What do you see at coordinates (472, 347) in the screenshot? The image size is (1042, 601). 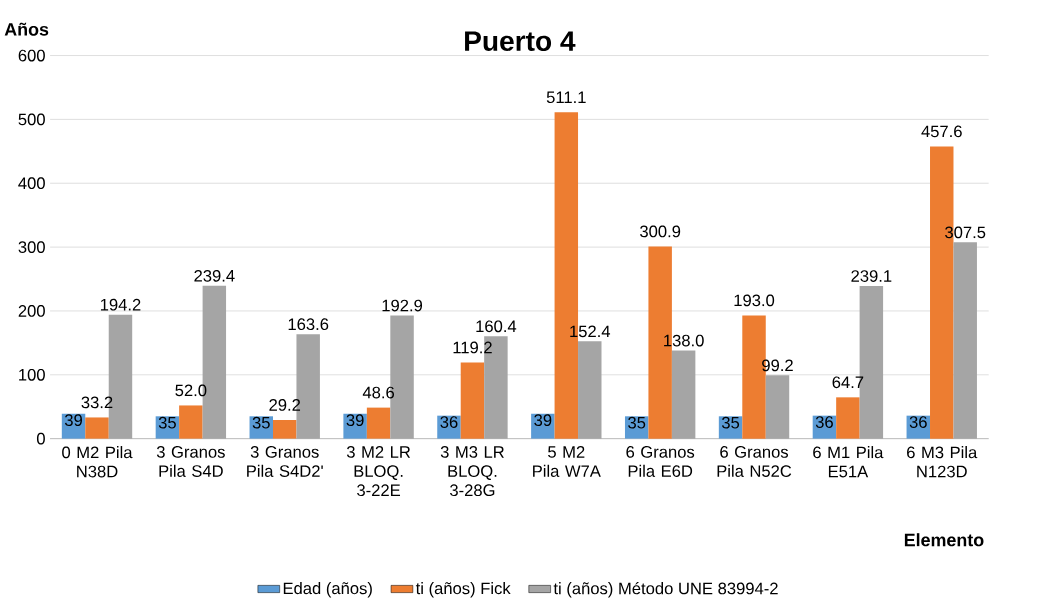 I see `data-label: 119.2` at bounding box center [472, 347].